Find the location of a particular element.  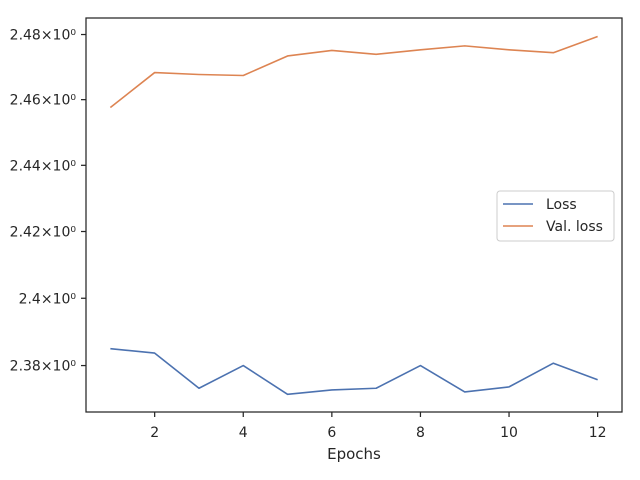

y-tick-label: 2.48×10⁰ is located at coordinates (43, 36).